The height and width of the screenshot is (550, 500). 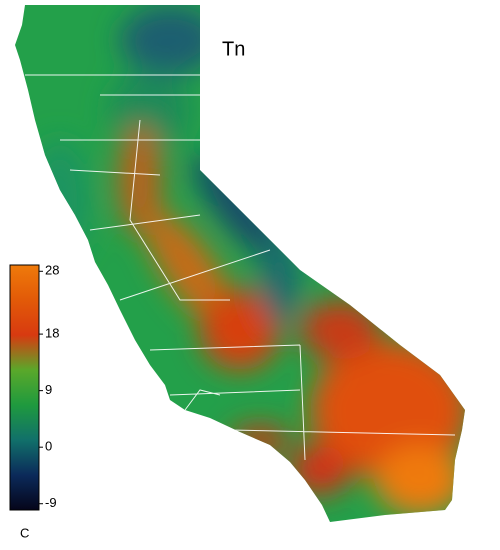 What do you see at coordinates (51, 502) in the screenshot?
I see `colorbar-tick-label: -9` at bounding box center [51, 502].